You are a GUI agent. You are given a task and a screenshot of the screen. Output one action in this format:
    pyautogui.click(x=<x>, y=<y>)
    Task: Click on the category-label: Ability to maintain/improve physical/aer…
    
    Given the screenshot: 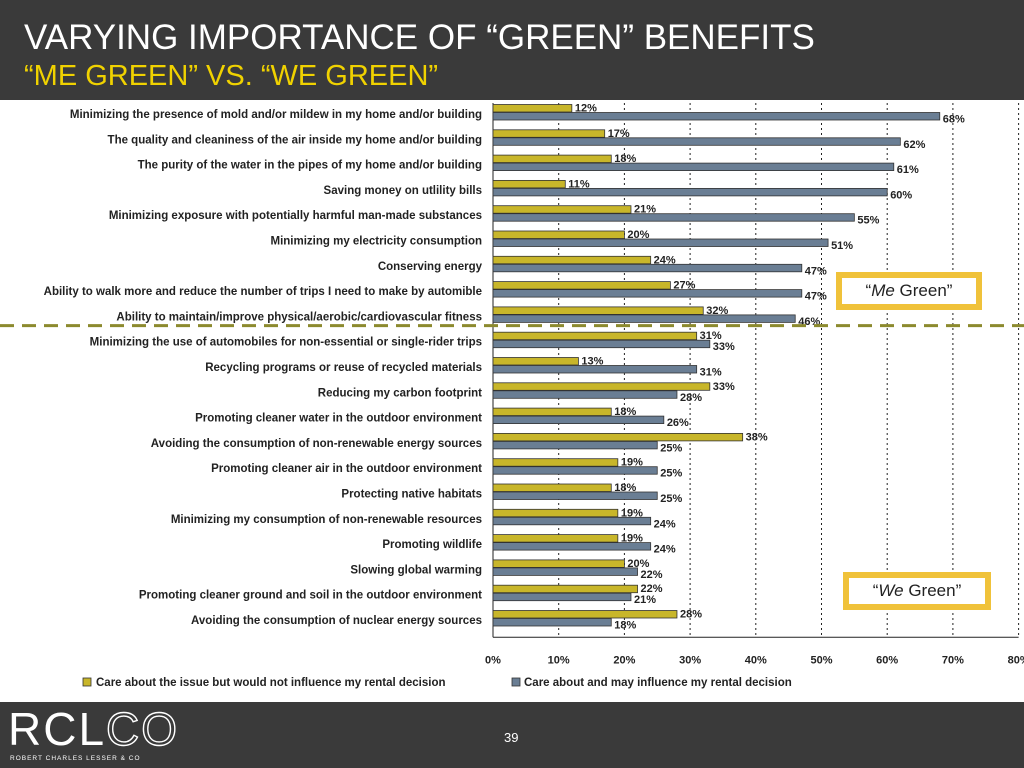 What is the action you would take?
    pyautogui.click(x=299, y=317)
    